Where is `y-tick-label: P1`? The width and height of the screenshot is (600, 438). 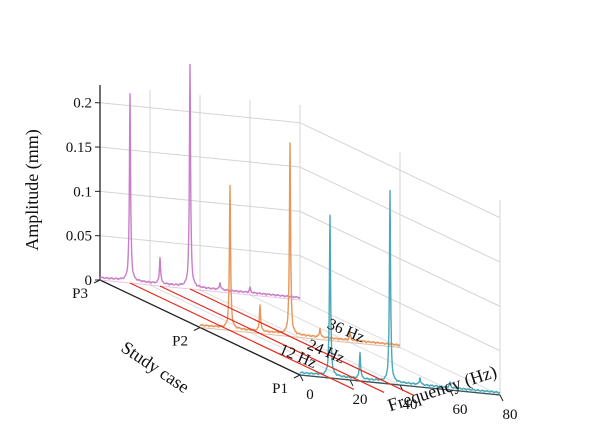
y-tick-label: P1 is located at coordinates (280, 389).